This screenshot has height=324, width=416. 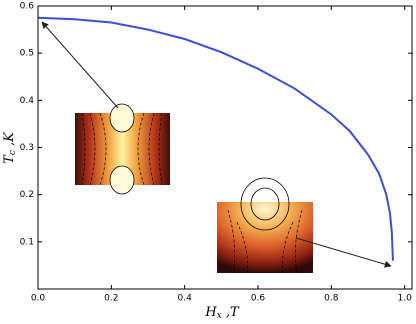 What do you see at coordinates (265, 225) in the screenshot?
I see `inset-lower` at bounding box center [265, 225].